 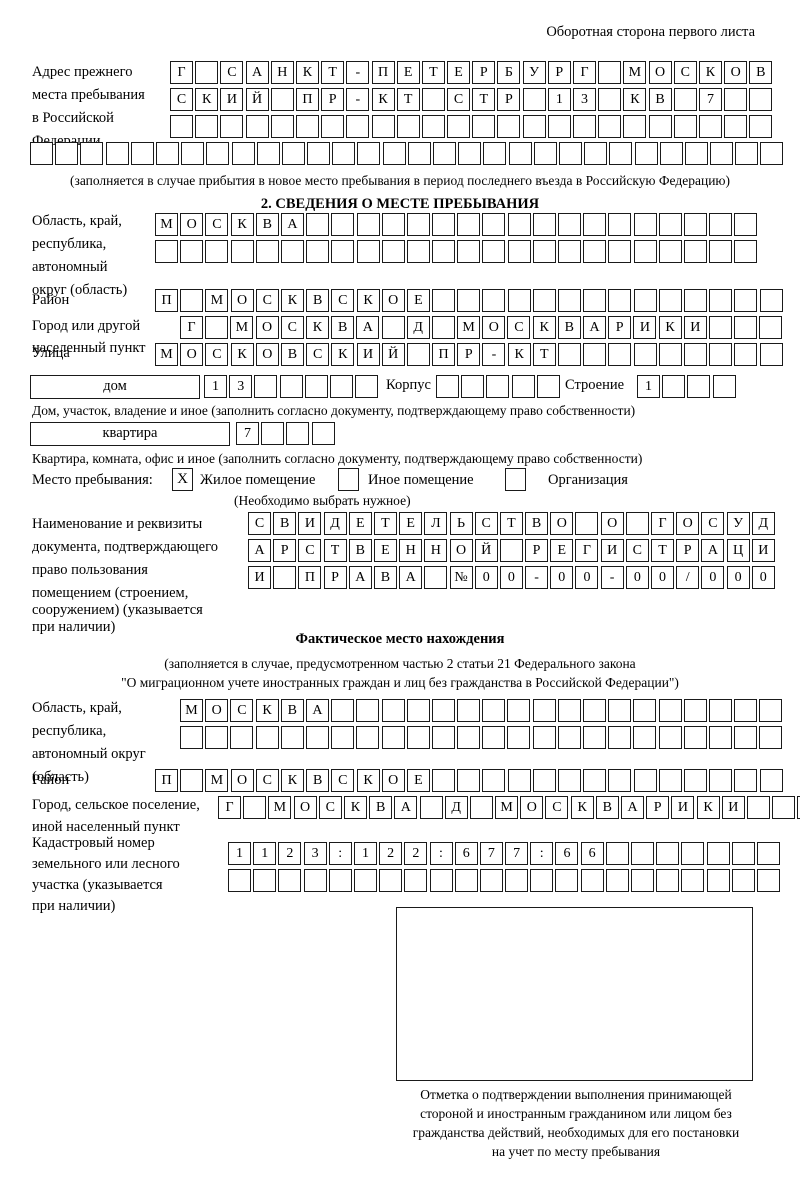 What do you see at coordinates (509, 72) in the screenshot?
I see `prev-address-row-1-cell-14: Б` at bounding box center [509, 72].